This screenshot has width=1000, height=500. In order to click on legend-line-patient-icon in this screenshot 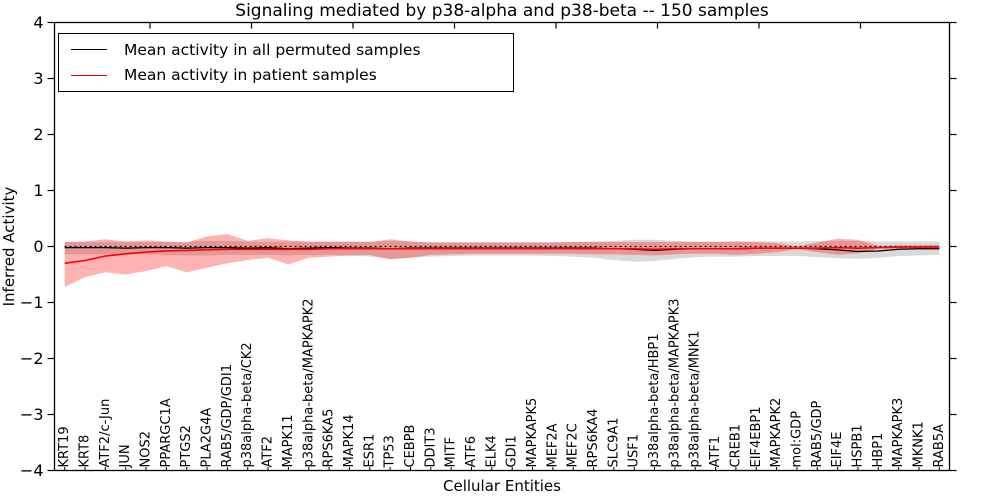, I will do `click(89, 75)`.